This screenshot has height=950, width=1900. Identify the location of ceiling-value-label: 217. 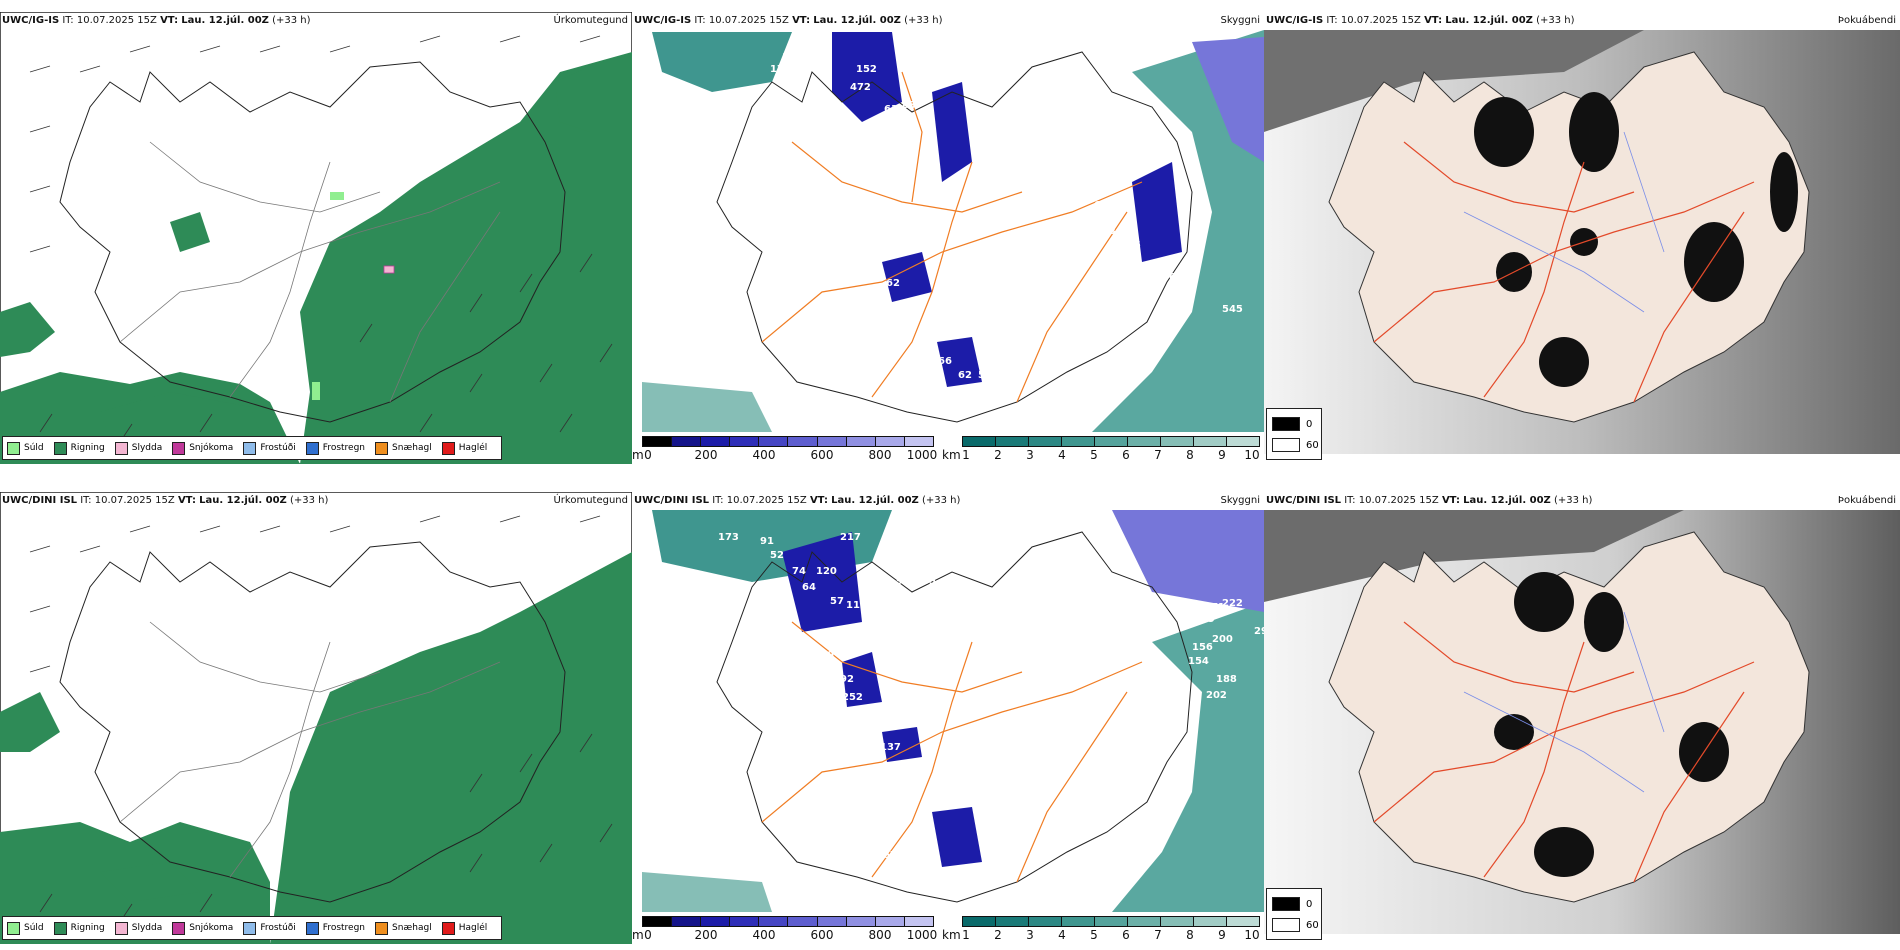
(850, 537).